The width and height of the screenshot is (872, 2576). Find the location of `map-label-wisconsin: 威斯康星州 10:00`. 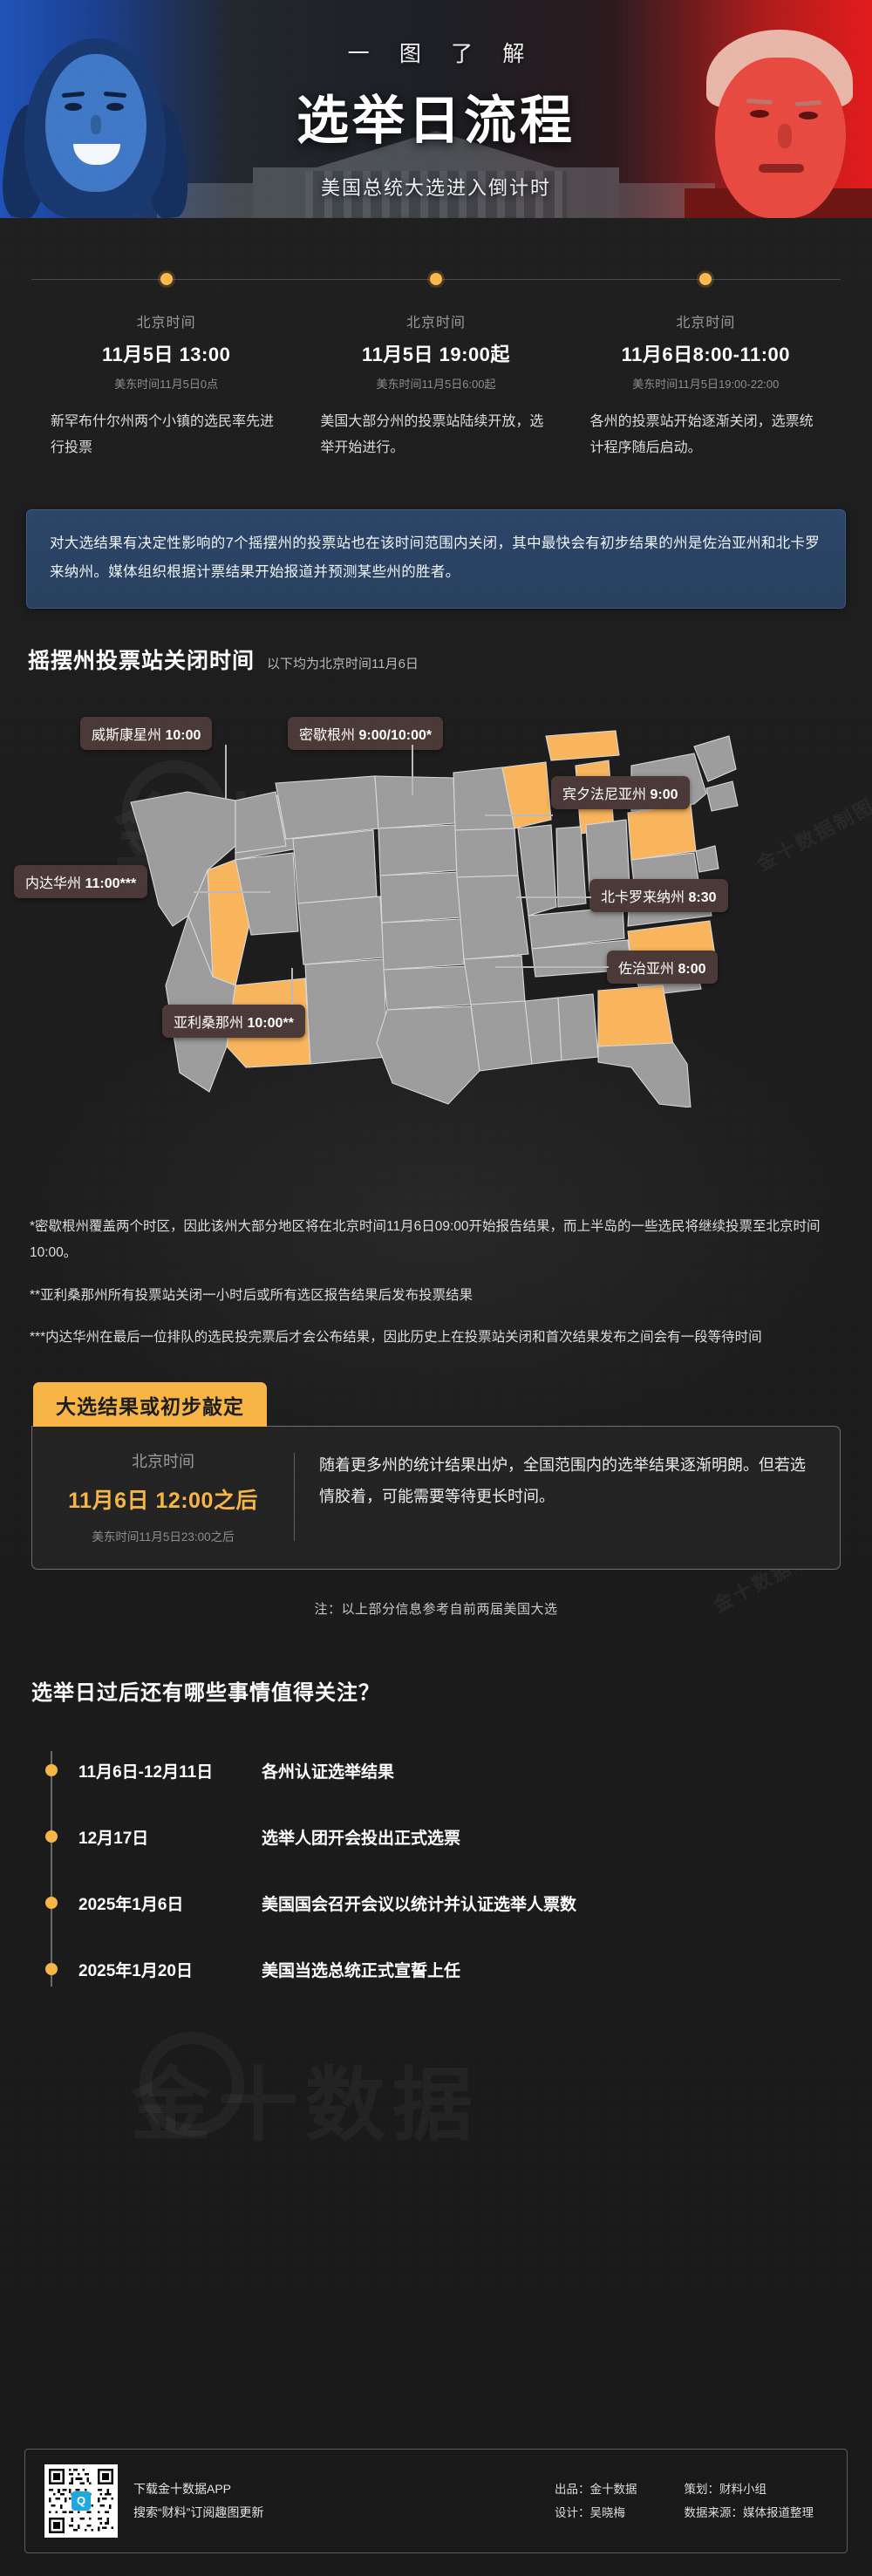

map-label-wisconsin: 威斯康星州 10:00 is located at coordinates (146, 734).